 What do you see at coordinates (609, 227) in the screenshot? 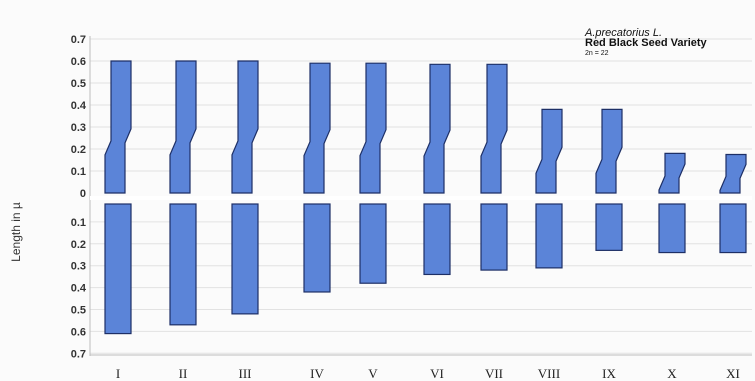
I see `bar-lower-IX` at bounding box center [609, 227].